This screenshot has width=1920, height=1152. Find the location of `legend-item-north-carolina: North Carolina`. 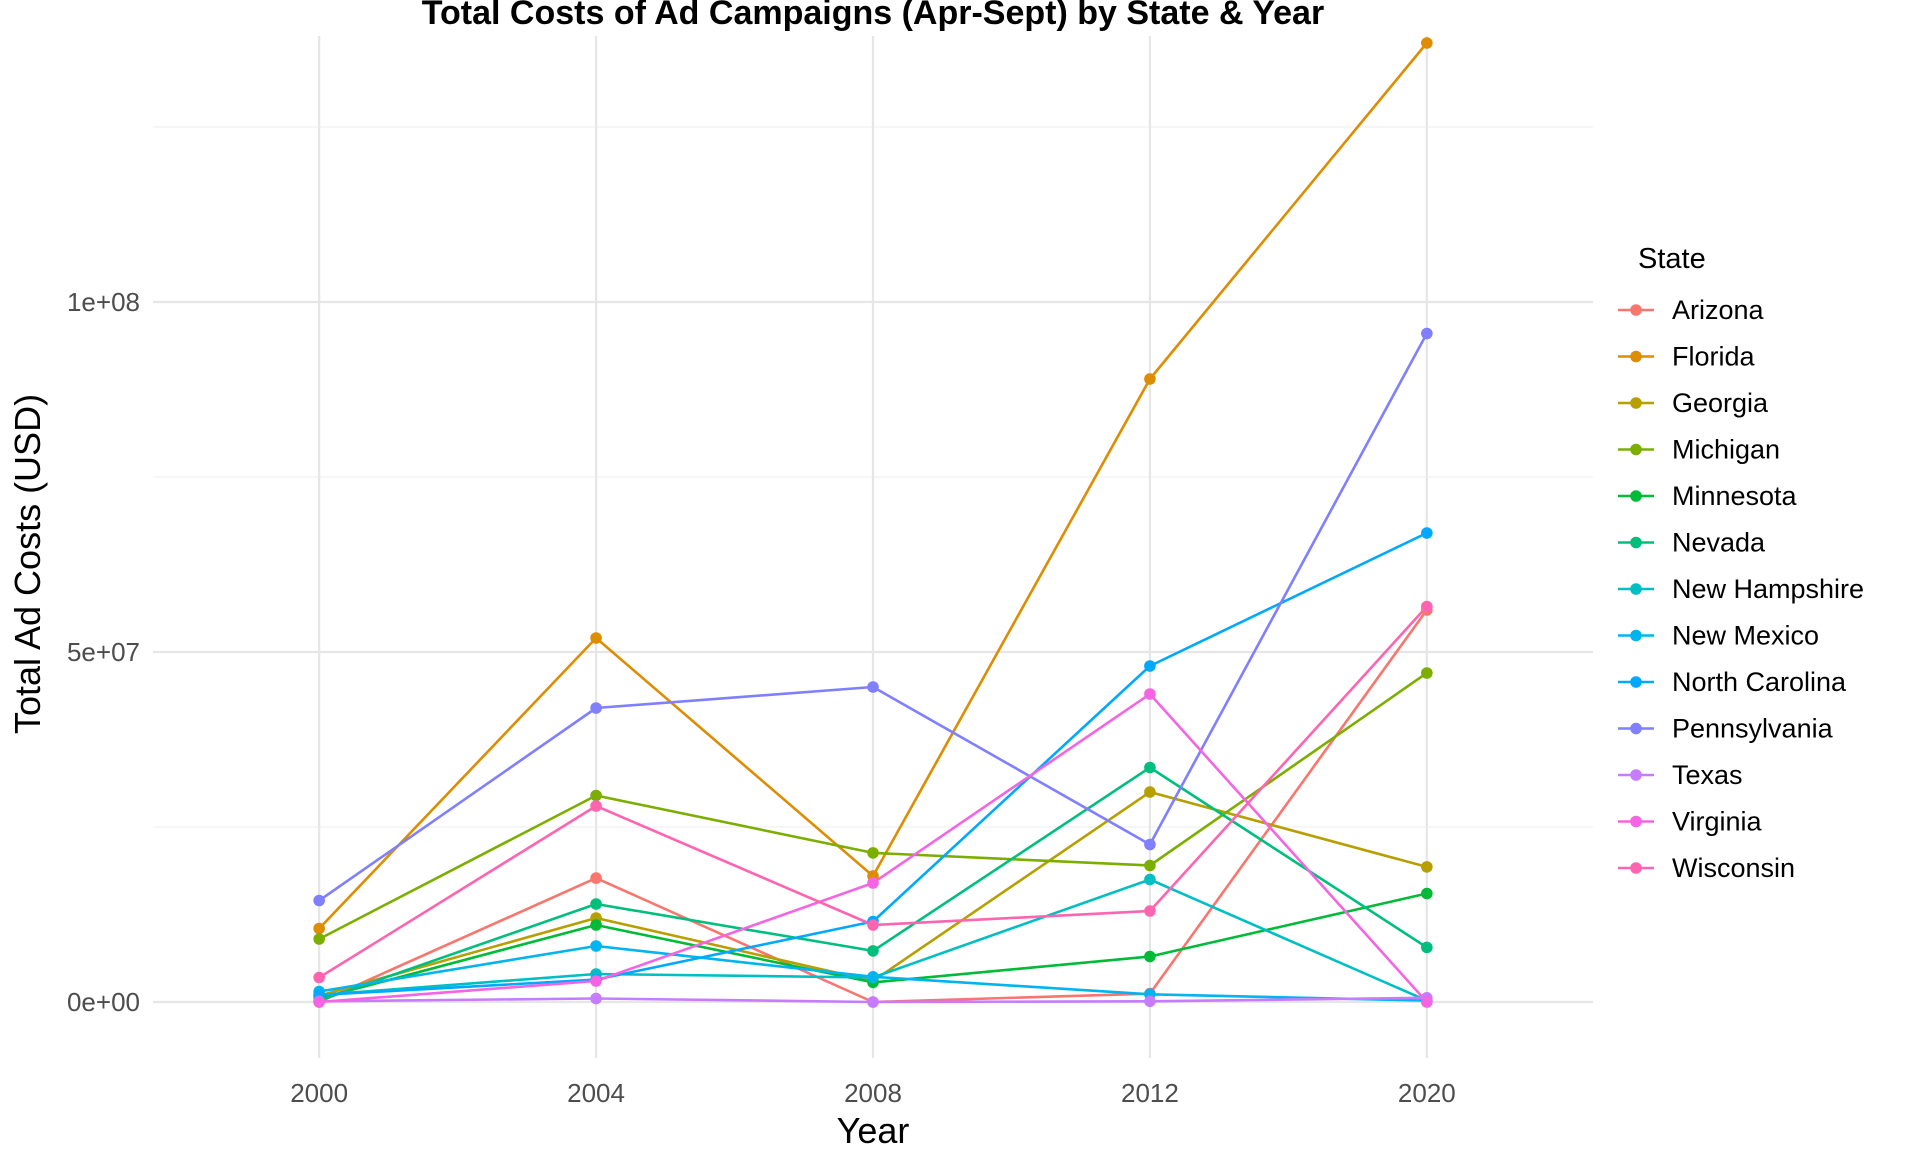

legend-item-north-carolina: North Carolina is located at coordinates (1732, 682).